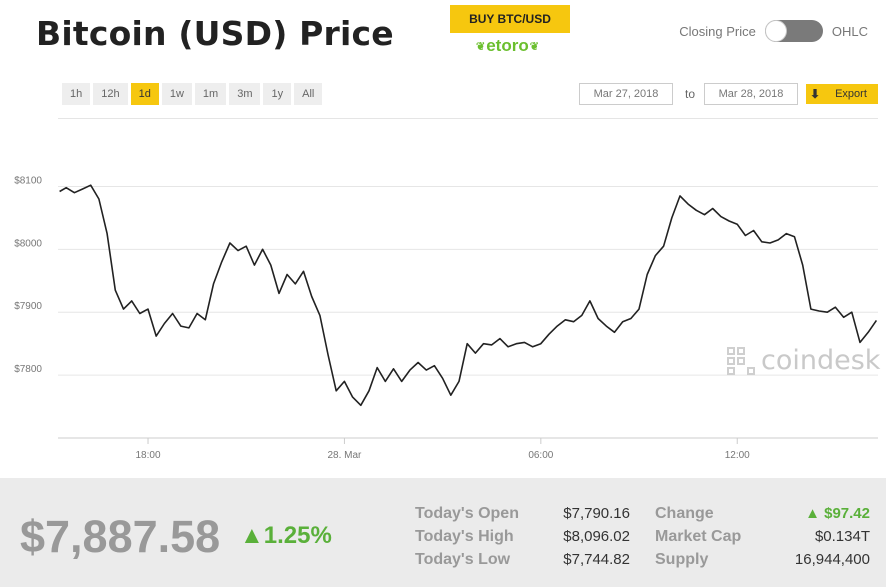  I want to click on market-cap-value: $0.134T, so click(842, 536).